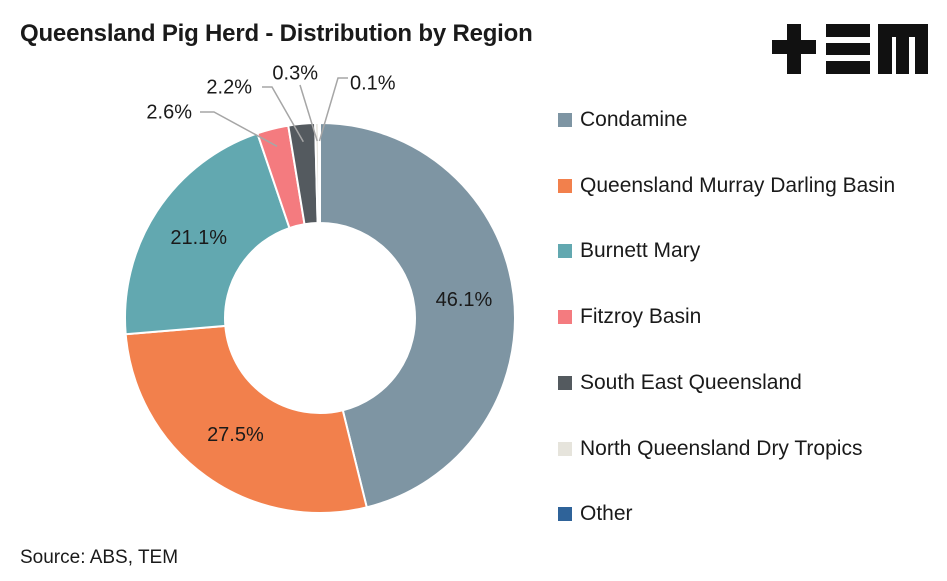 The height and width of the screenshot is (581, 947). I want to click on legend-label: South East Queensland, so click(691, 382).